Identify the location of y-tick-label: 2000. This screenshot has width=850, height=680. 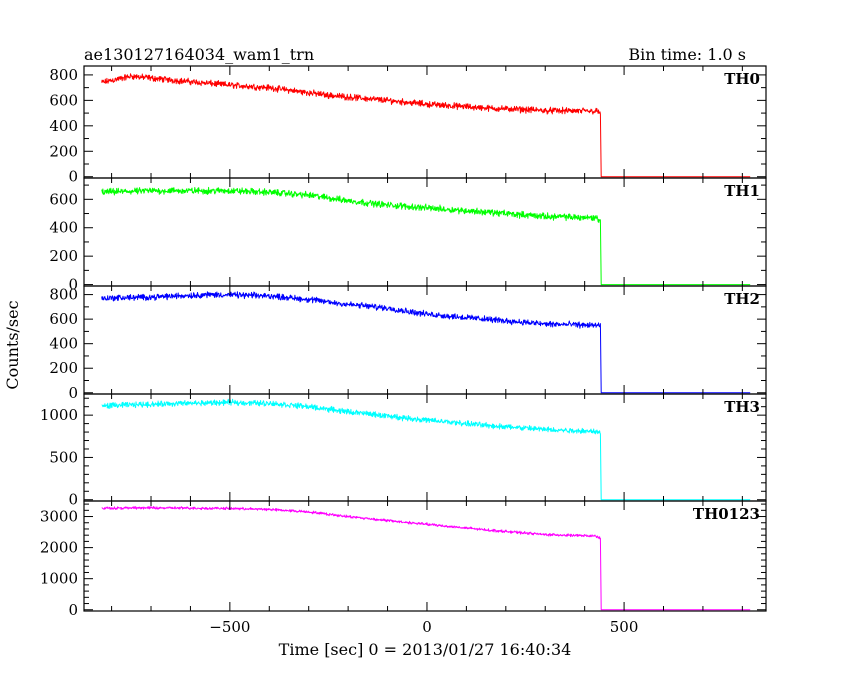
(59, 548).